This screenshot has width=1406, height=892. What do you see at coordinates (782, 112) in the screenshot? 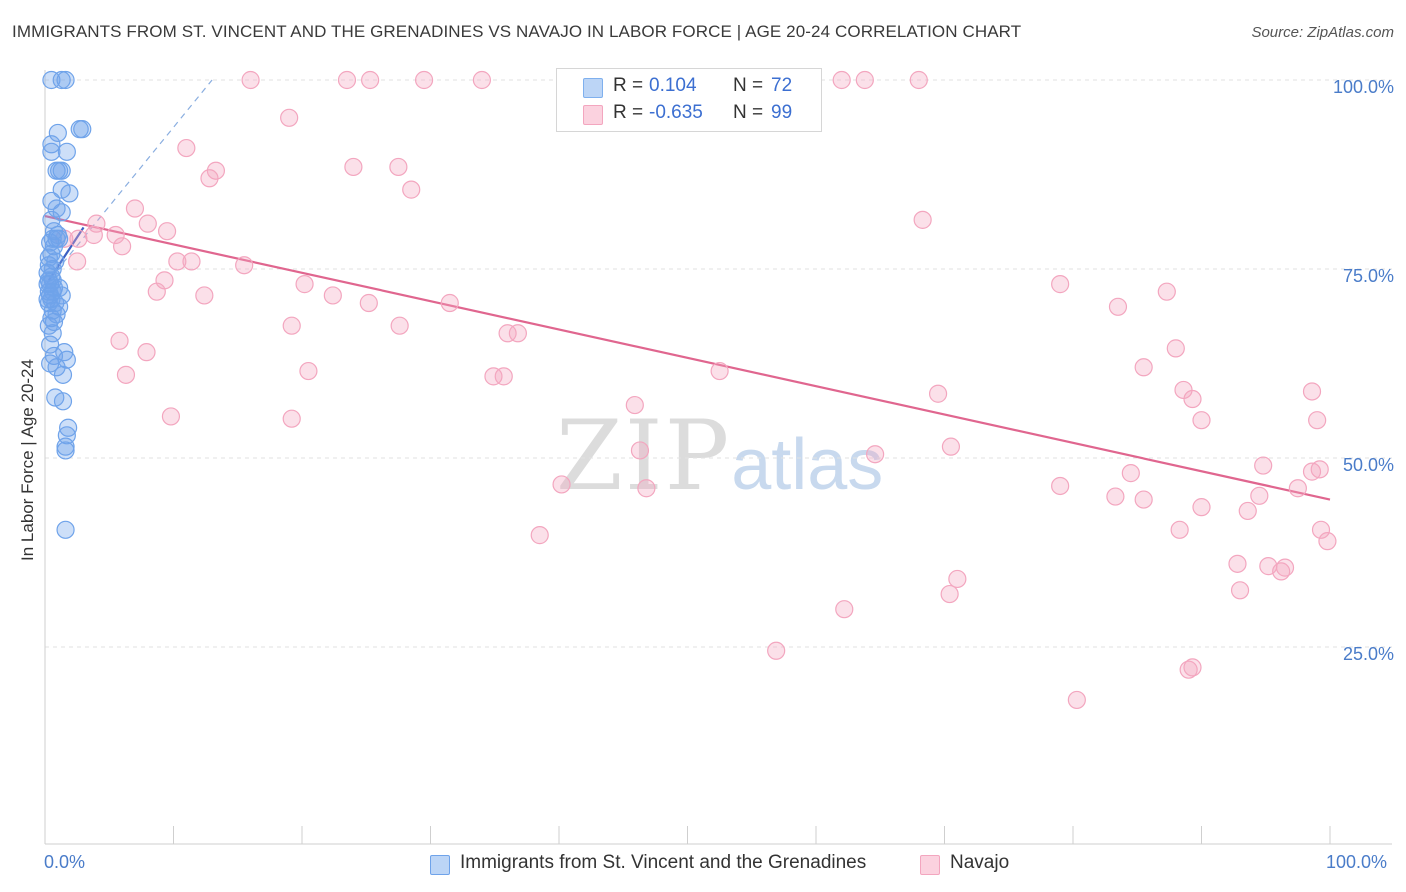
I see `n-value: 99` at bounding box center [782, 112].